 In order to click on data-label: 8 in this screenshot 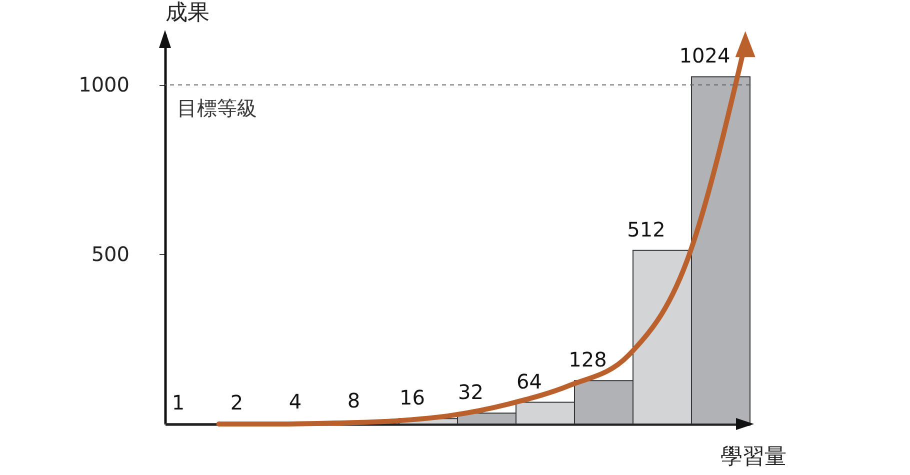, I will do `click(353, 400)`.